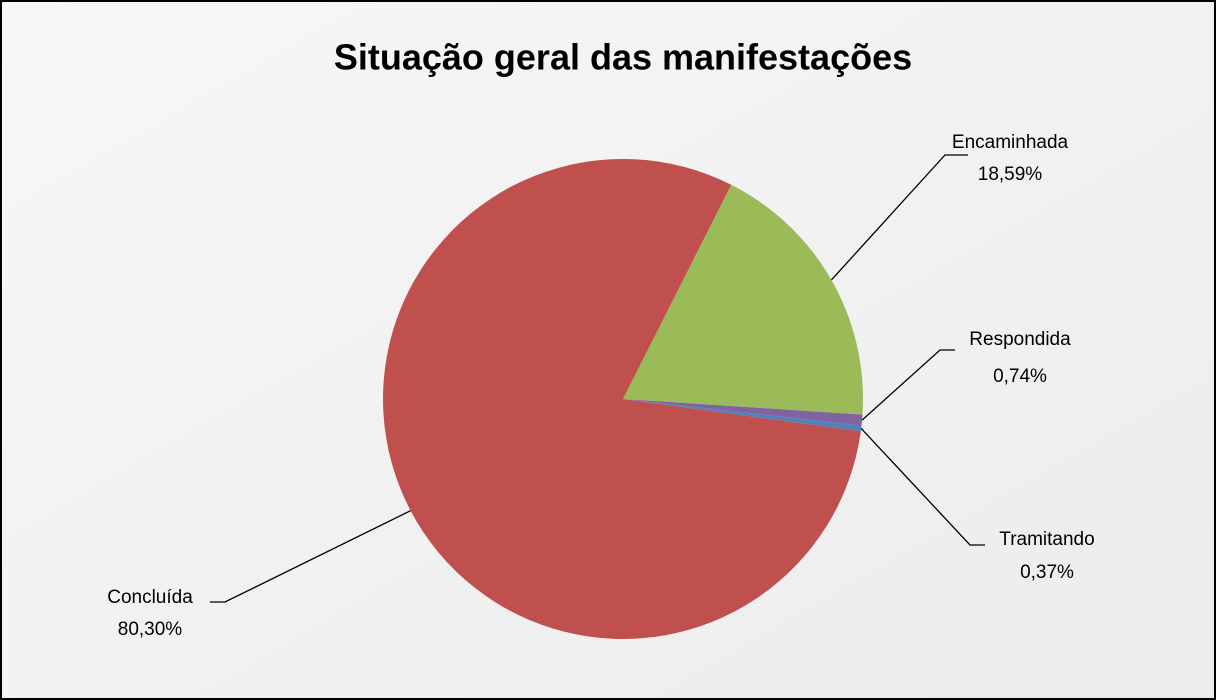 The width and height of the screenshot is (1216, 700). I want to click on data-label-name: Tramitando, so click(1046, 539).